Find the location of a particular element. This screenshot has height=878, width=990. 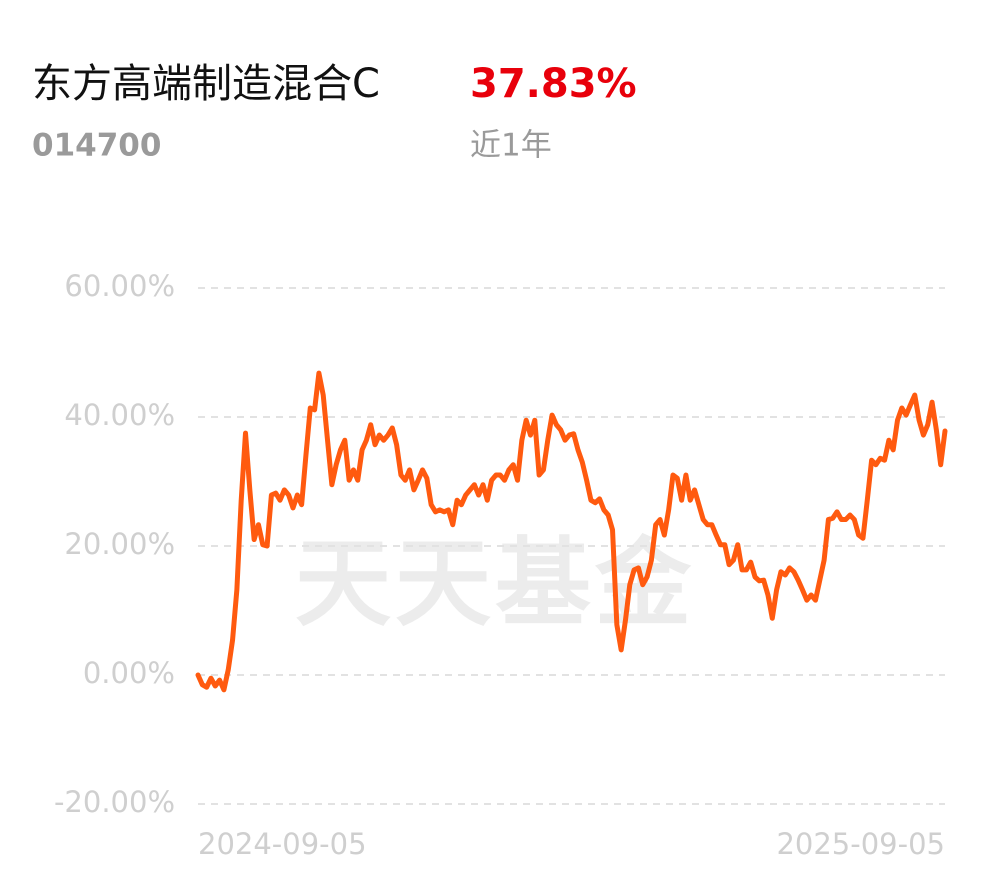

x-tick-label: 2025-09-05 is located at coordinates (860, 844).